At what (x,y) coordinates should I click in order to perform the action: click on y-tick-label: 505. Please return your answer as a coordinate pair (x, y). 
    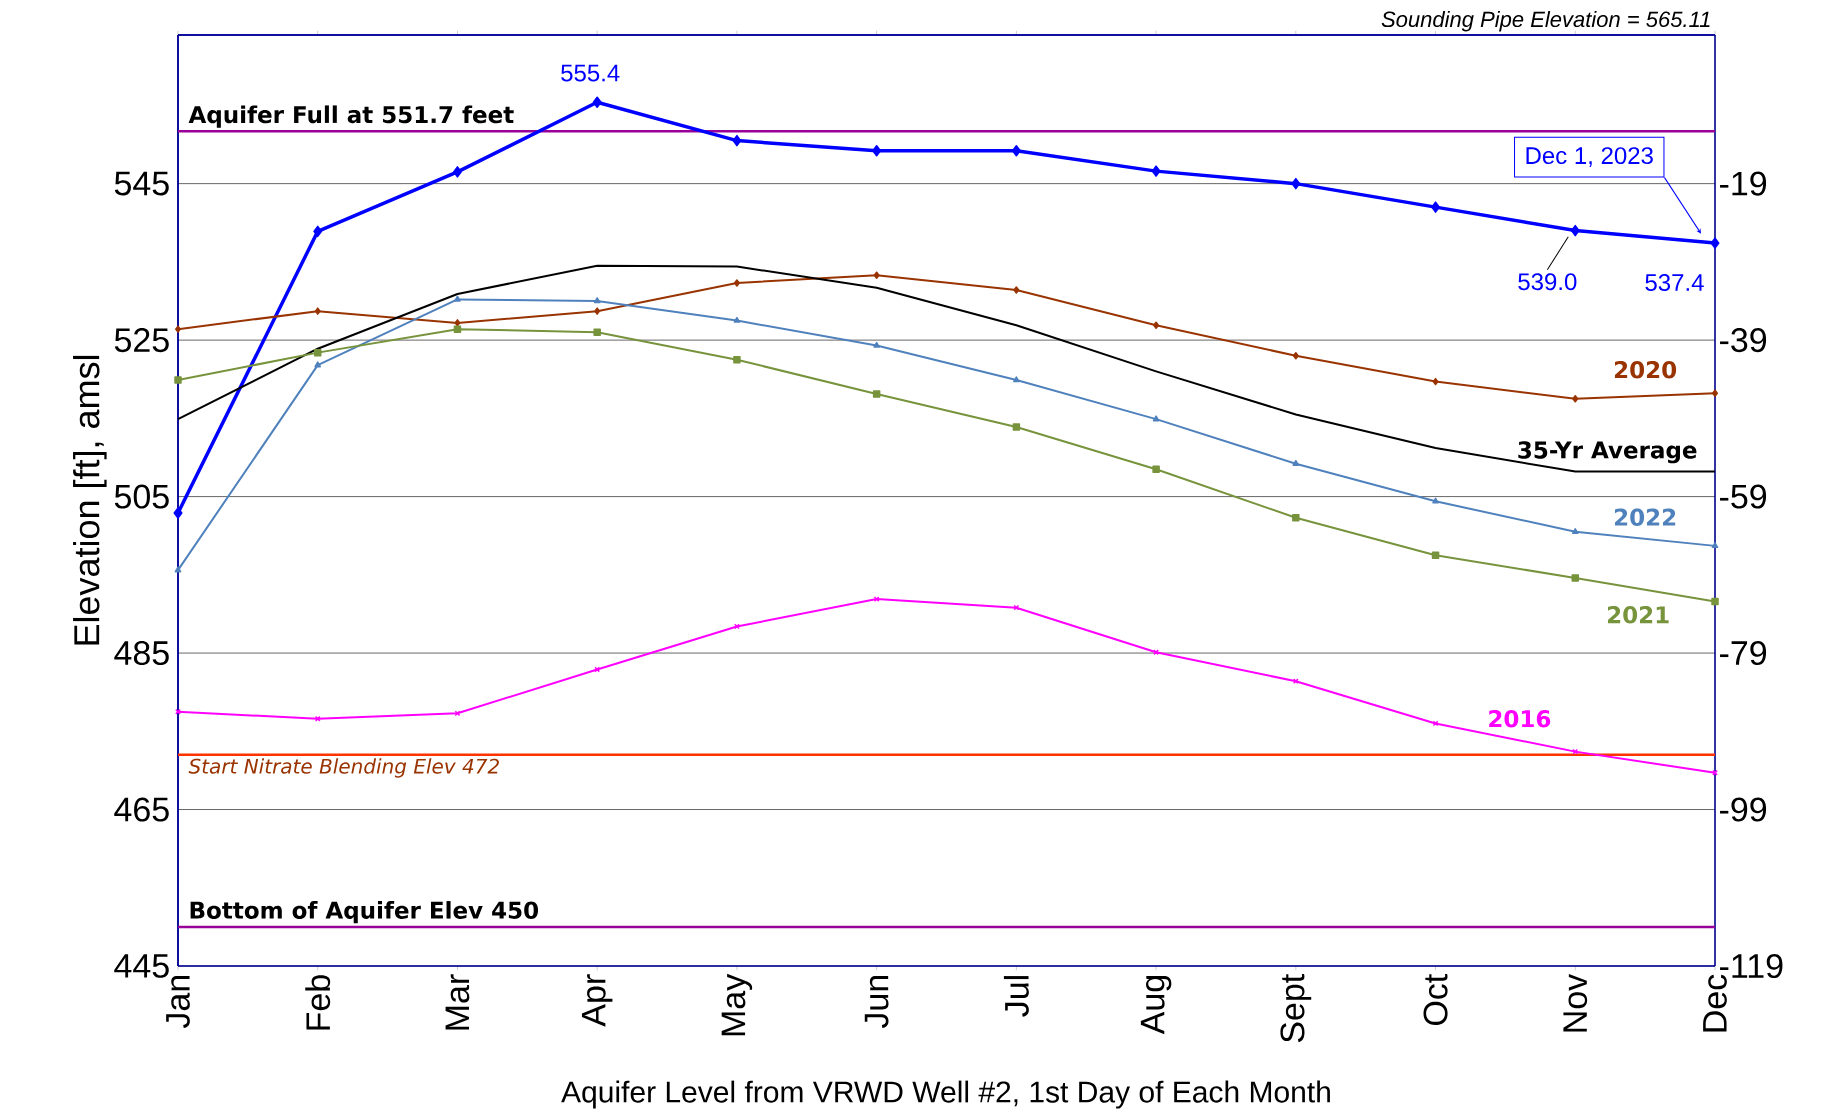
    Looking at the image, I should click on (141, 496).